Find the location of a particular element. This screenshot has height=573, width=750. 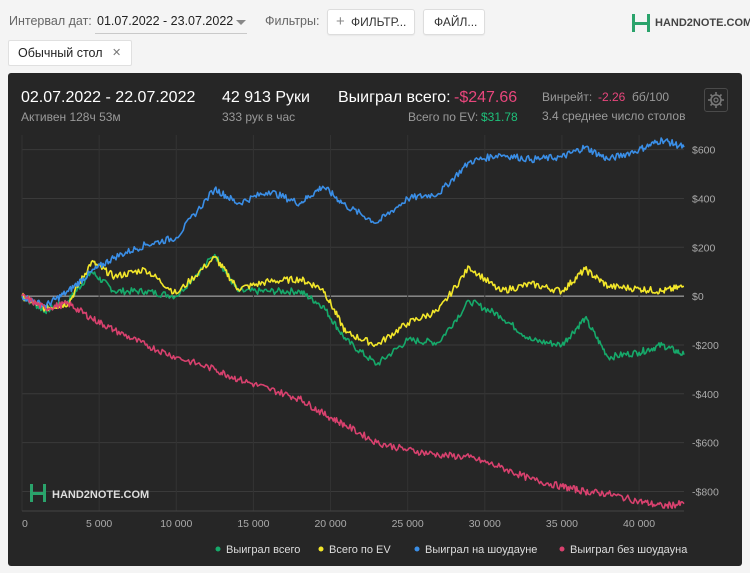

y-tick-label: -$800 is located at coordinates (705, 492).